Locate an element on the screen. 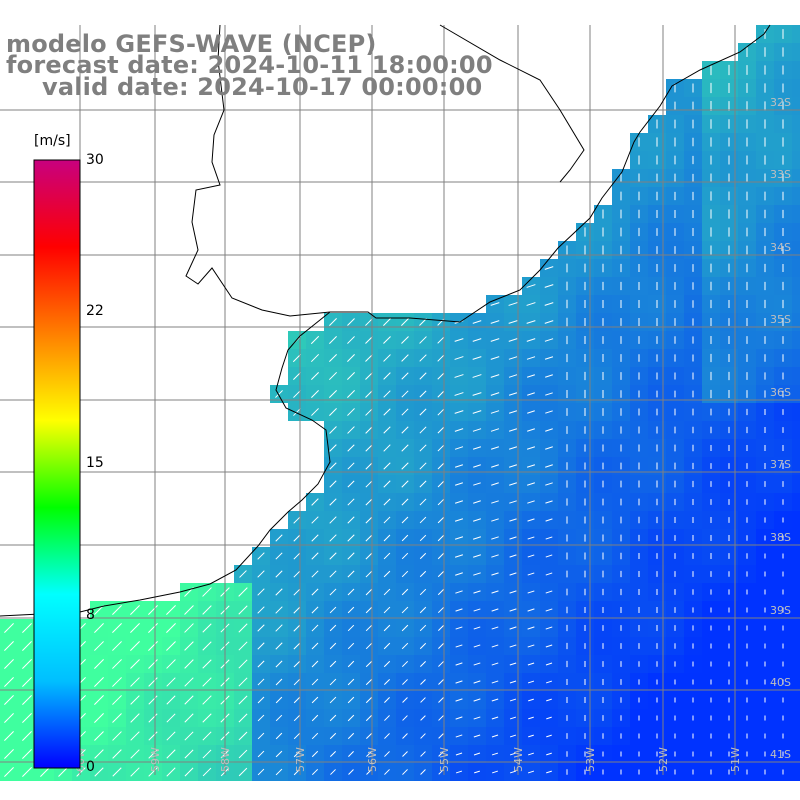 This screenshot has width=800, height=800. longitude-label: 57W is located at coordinates (300, 759).